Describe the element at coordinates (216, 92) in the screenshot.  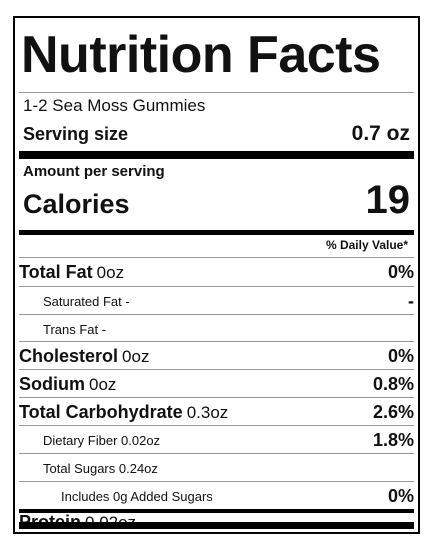
I see `title-divider` at that location.